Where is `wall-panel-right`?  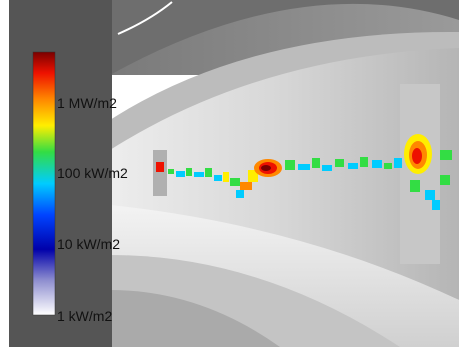 wall-panel-right is located at coordinates (420, 174).